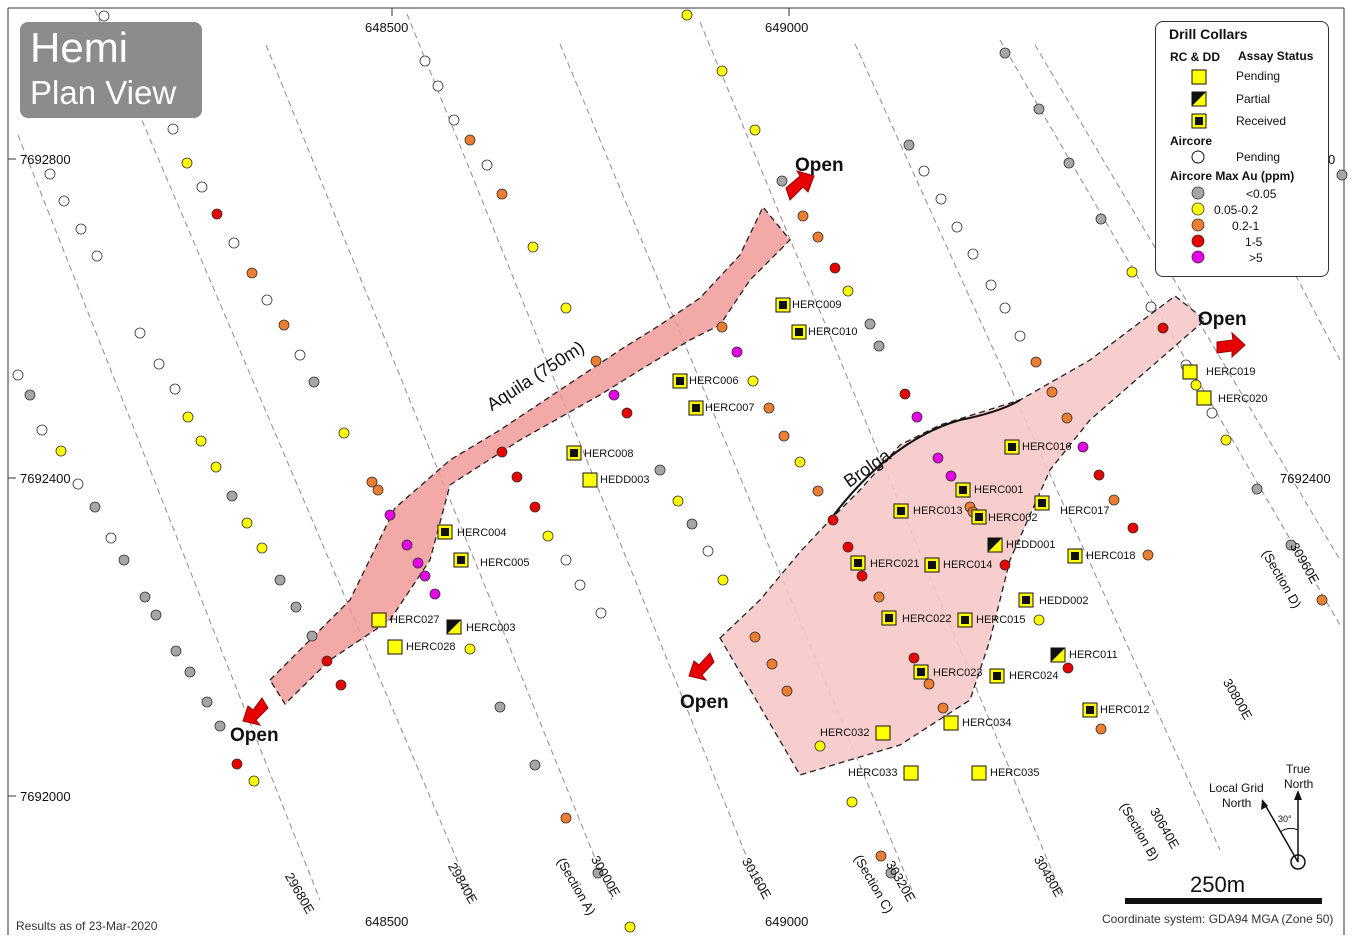 The height and width of the screenshot is (939, 1352). I want to click on drill-hole-label: HERC022, so click(927, 619).